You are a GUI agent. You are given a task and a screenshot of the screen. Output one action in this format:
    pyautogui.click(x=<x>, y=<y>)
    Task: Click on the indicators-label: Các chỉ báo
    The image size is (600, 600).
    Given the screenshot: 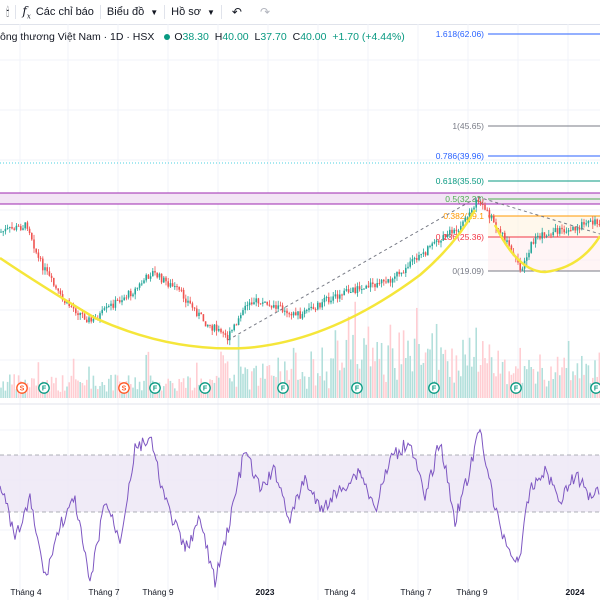 What is the action you would take?
    pyautogui.click(x=64, y=12)
    